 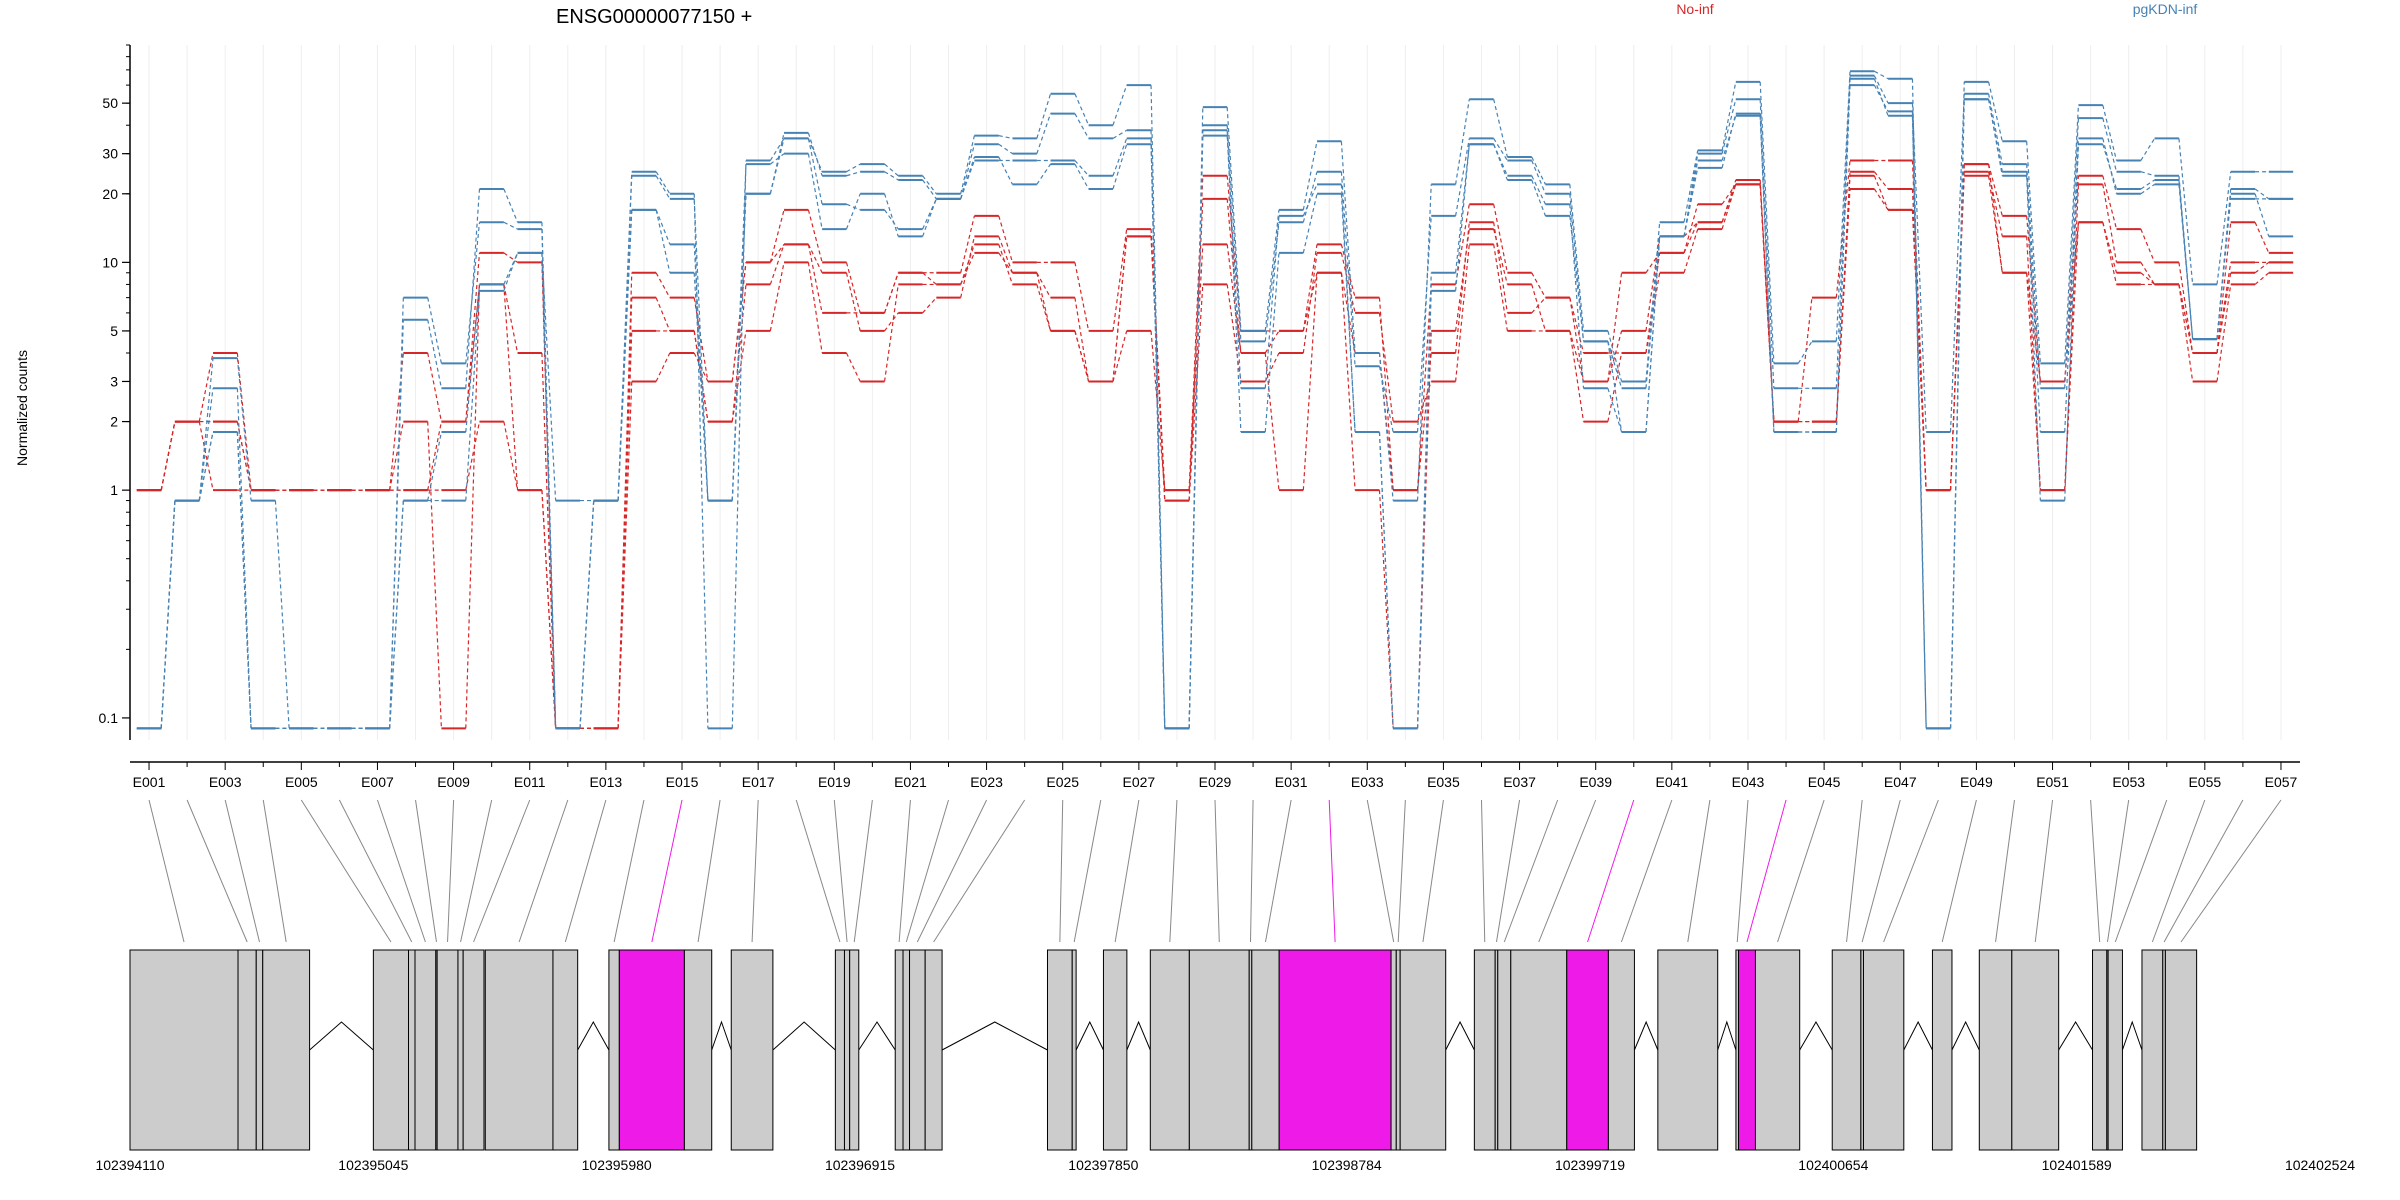 I want to click on exon-bin-e024, so click(x=933, y=1050).